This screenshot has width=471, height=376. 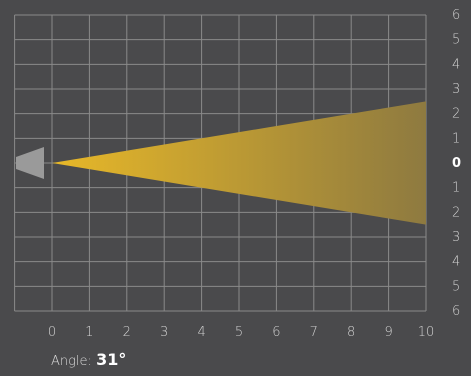 I want to click on x-tick-label: 10, so click(x=426, y=332).